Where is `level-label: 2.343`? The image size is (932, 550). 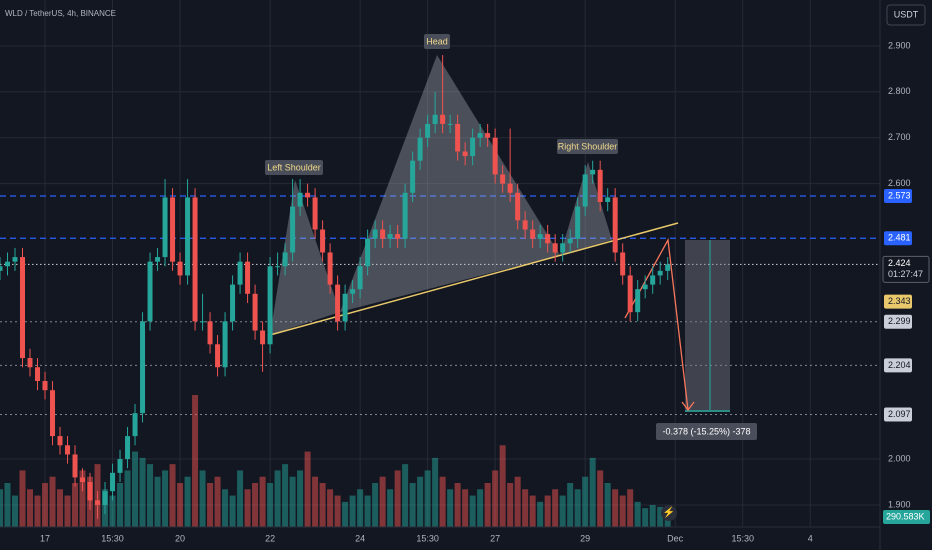 level-label: 2.343 is located at coordinates (899, 301).